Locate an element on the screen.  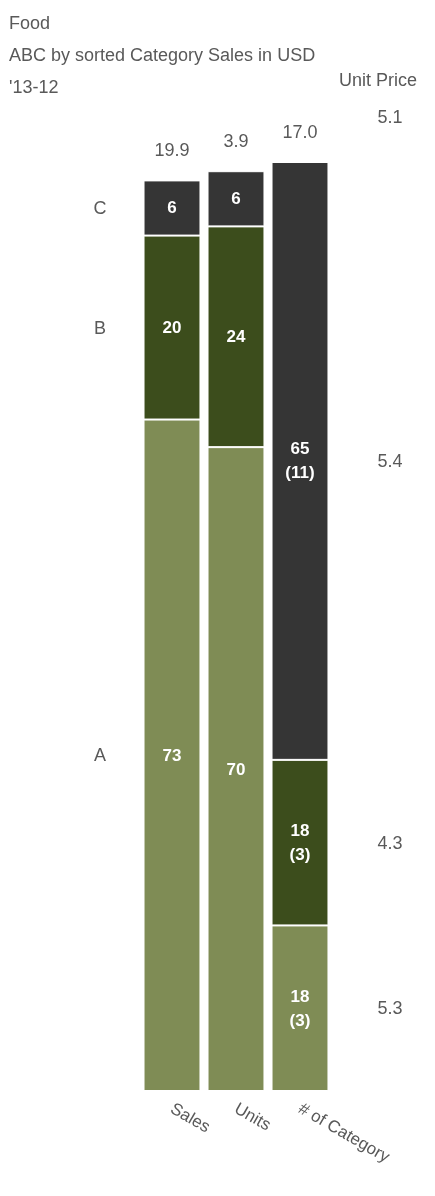
text: 19.9 is located at coordinates (172, 150).